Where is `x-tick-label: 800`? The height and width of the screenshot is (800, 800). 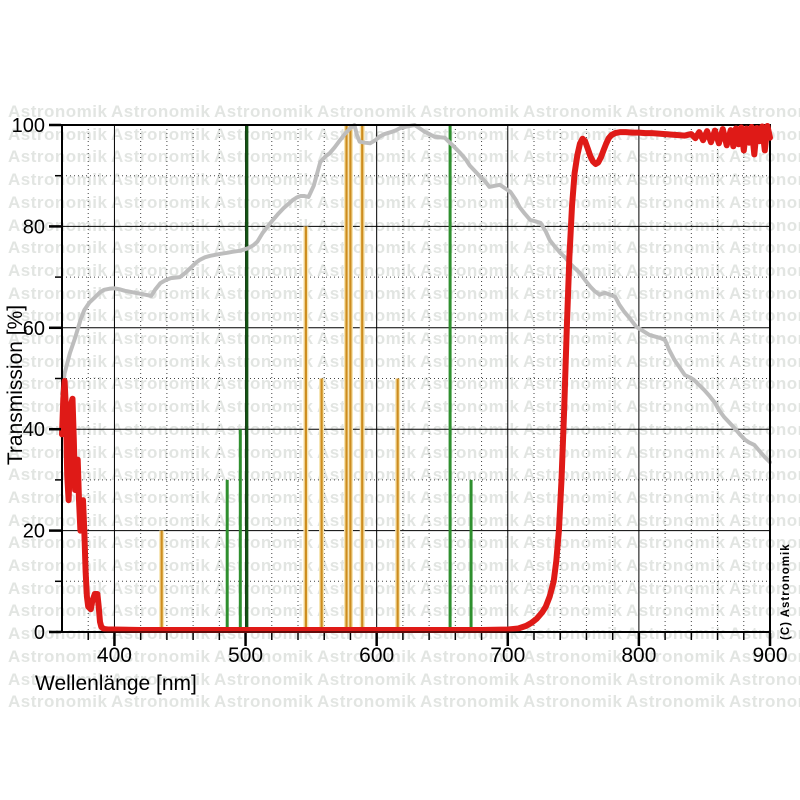 x-tick-label: 800 is located at coordinates (638, 655).